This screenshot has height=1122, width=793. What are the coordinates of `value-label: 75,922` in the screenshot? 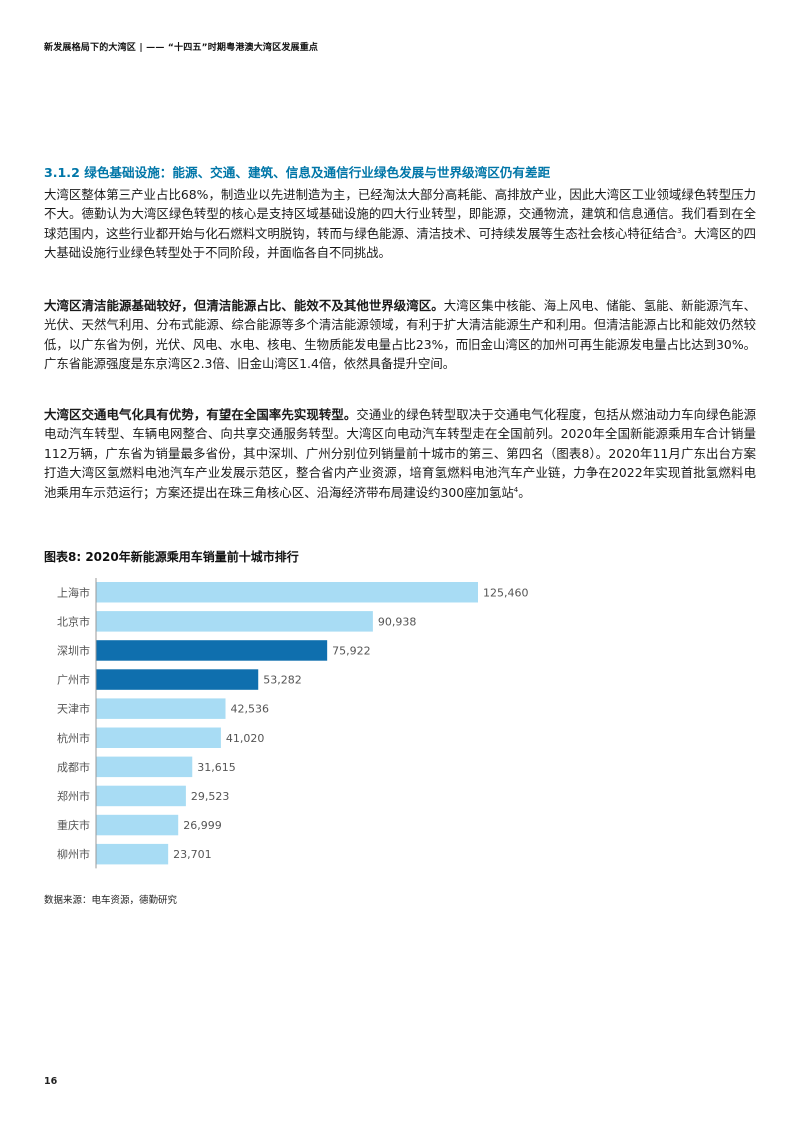 It's located at (351, 650).